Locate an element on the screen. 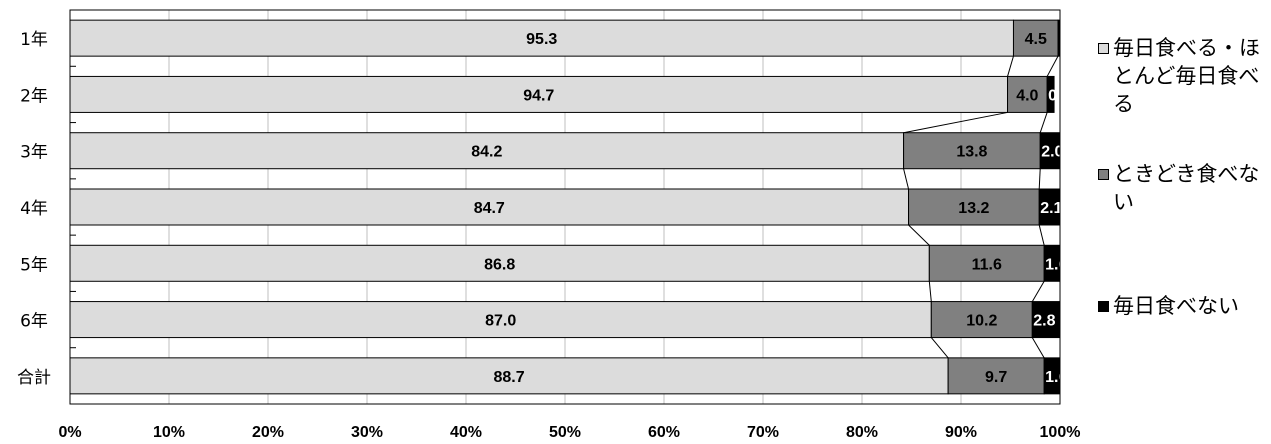 This screenshot has height=444, width=1271. legend-item-daily: 毎日食べる・ほとんど毎日食べる is located at coordinates (1183, 76).